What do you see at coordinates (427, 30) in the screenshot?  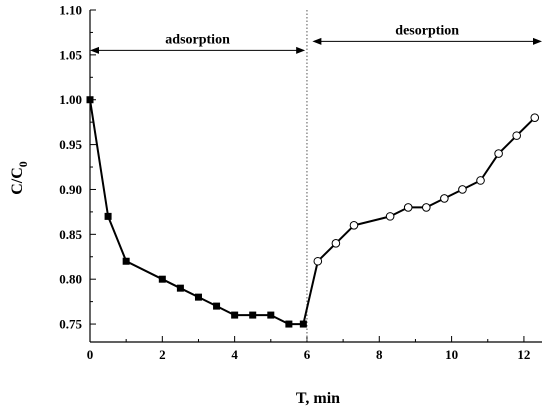 I see `annotation-label: desorption` at bounding box center [427, 30].